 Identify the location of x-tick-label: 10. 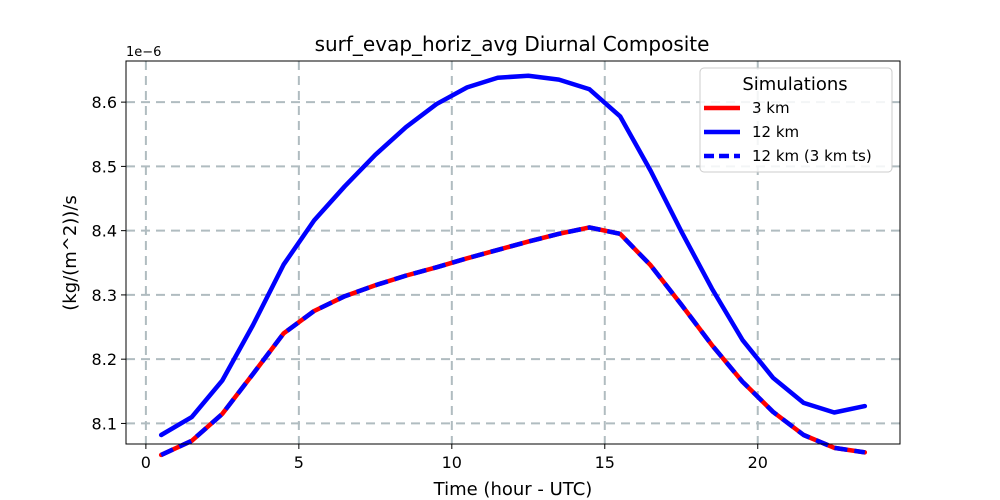
(452, 462).